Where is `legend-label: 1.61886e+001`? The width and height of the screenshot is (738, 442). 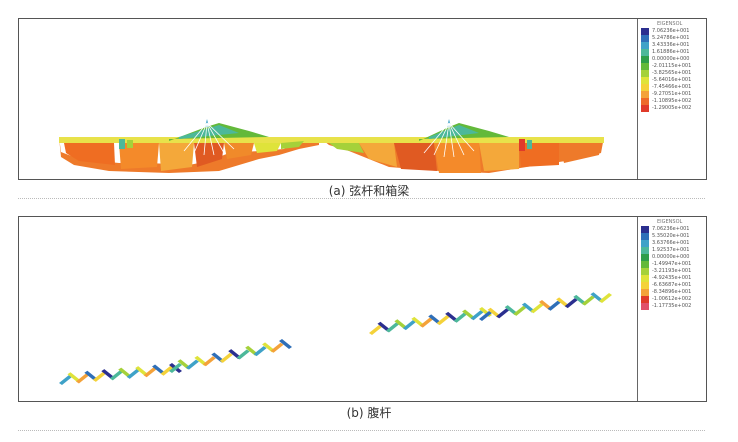 legend-label: 1.61886e+001 is located at coordinates (671, 52).